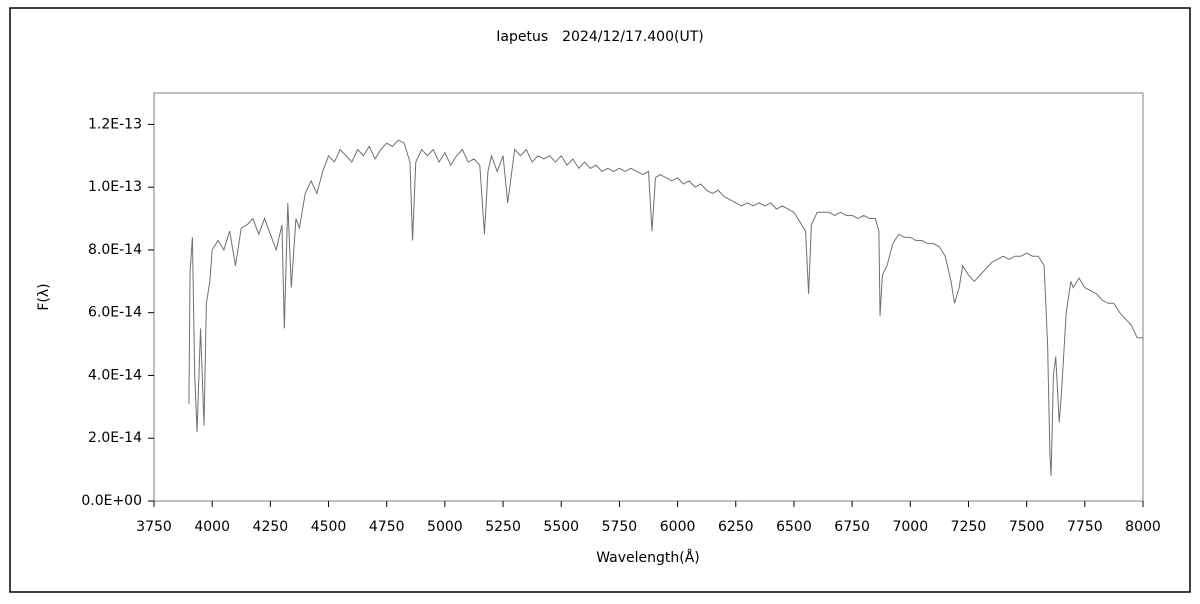 Image resolution: width=1200 pixels, height=604 pixels. I want to click on x-tick-label: 4750, so click(387, 527).